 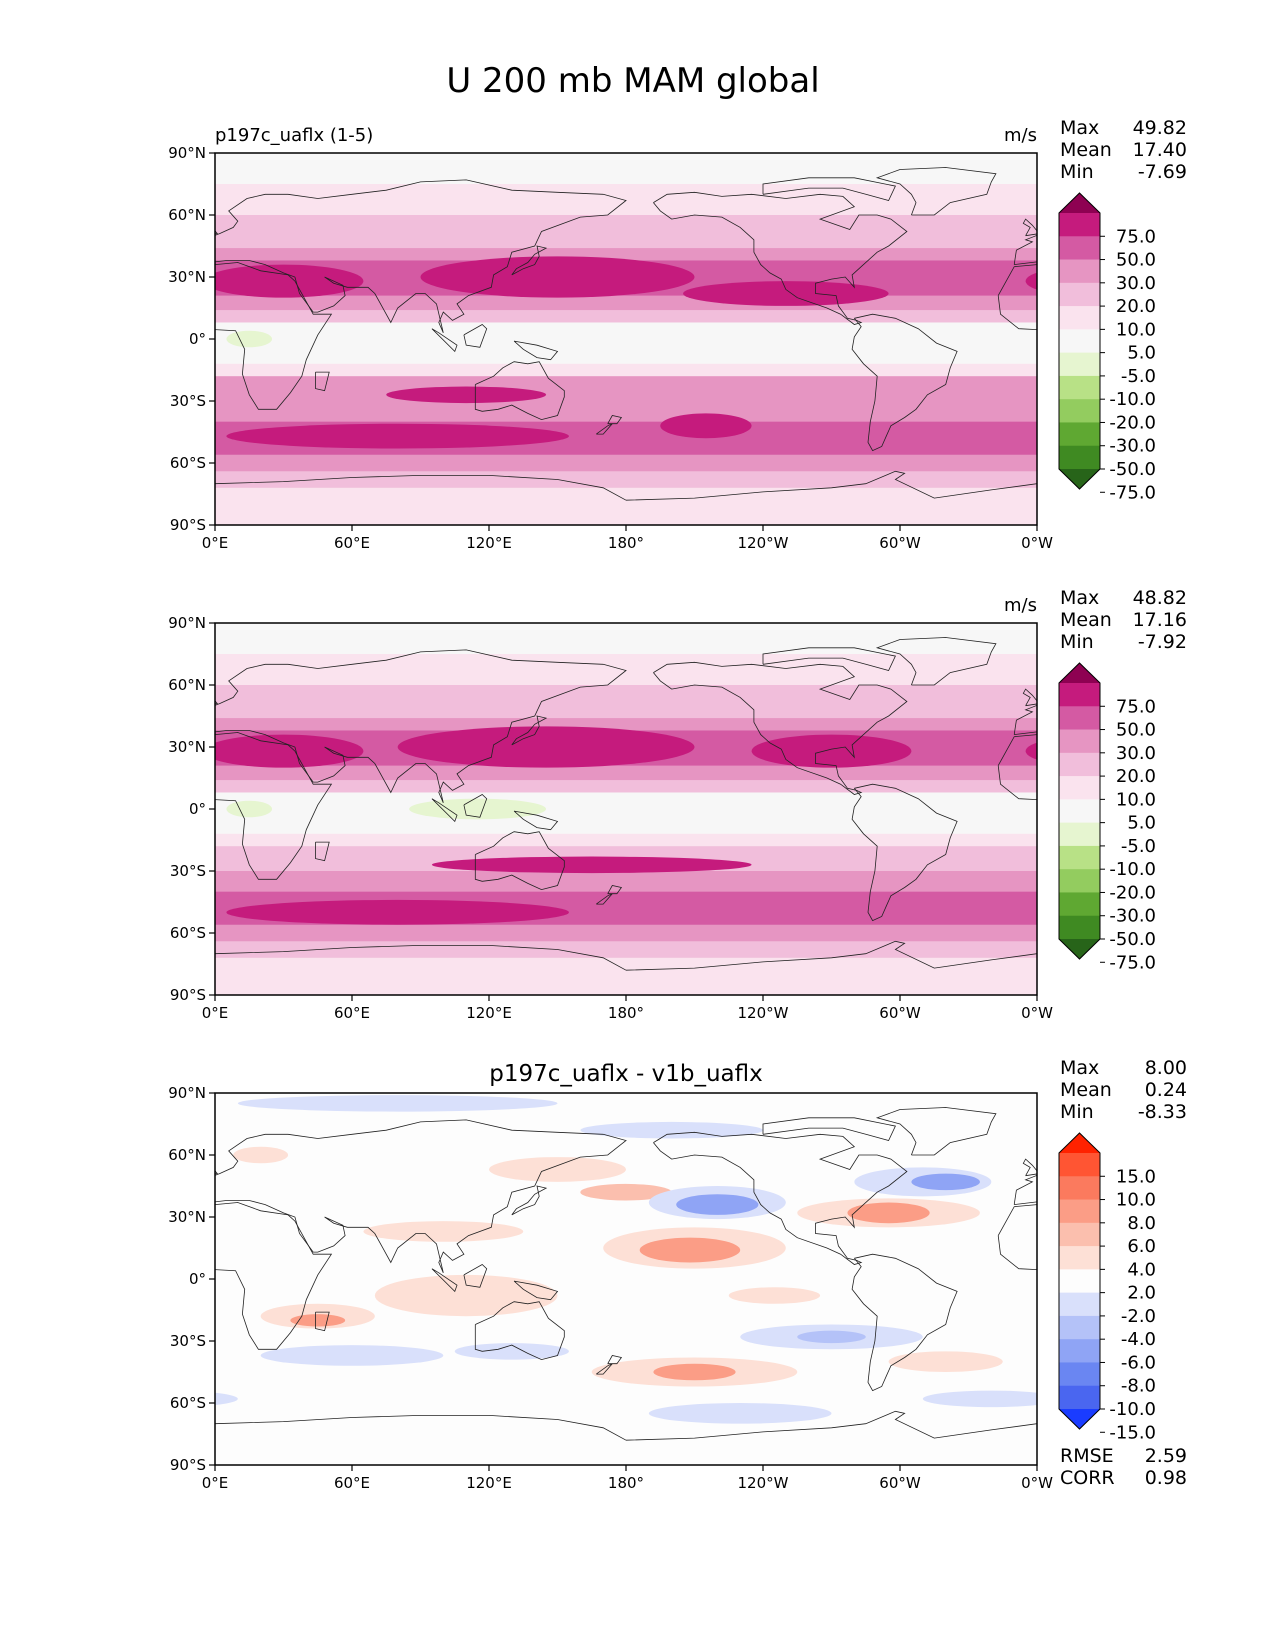 I want to click on x-tick-label: 60°W, so click(x=900, y=543).